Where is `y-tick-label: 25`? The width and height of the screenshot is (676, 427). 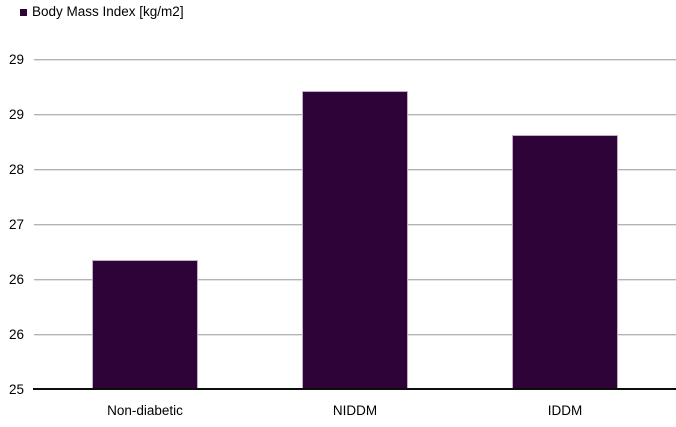 y-tick-label: 25 is located at coordinates (16, 389).